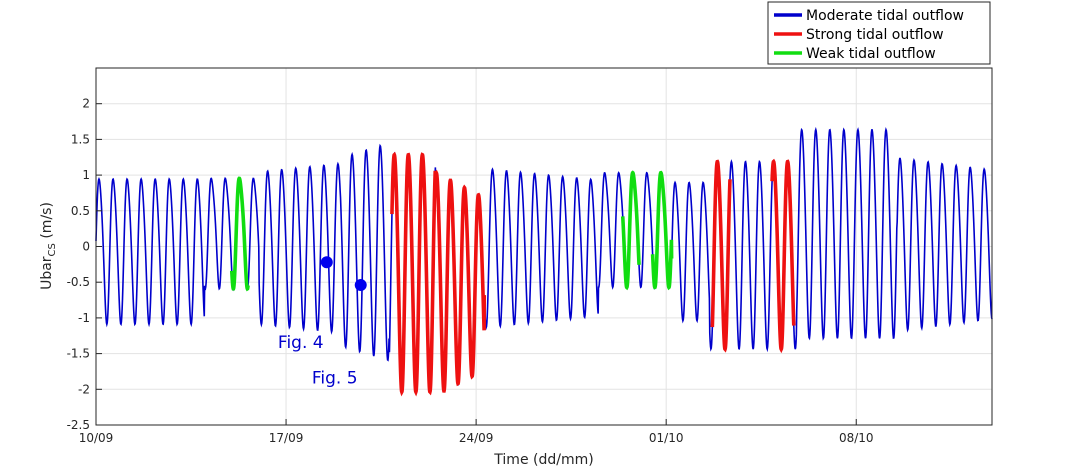 This screenshot has height=470, width=1076. What do you see at coordinates (52, 249) in the screenshot?
I see `y-axis-label-subscript: CS` at bounding box center [52, 249].